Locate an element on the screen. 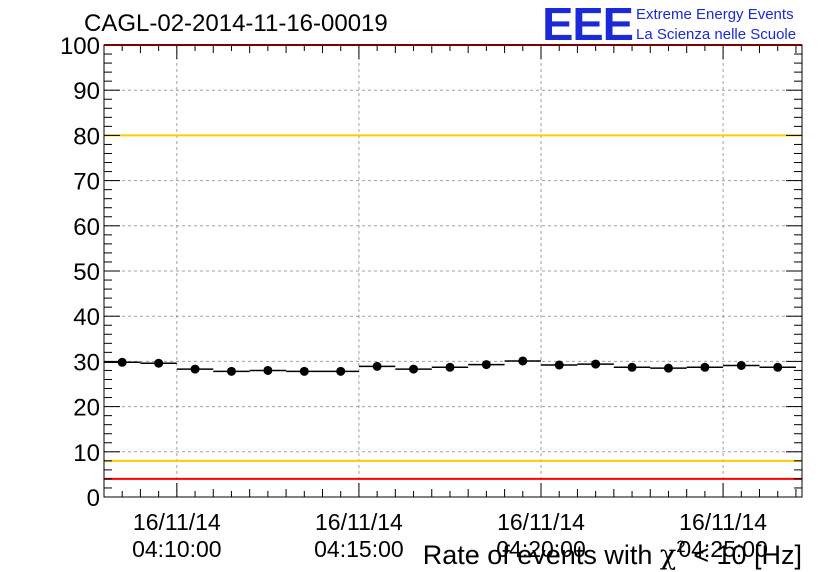 The width and height of the screenshot is (836, 572). x-tick-time: 04:15:00 is located at coordinates (359, 549).